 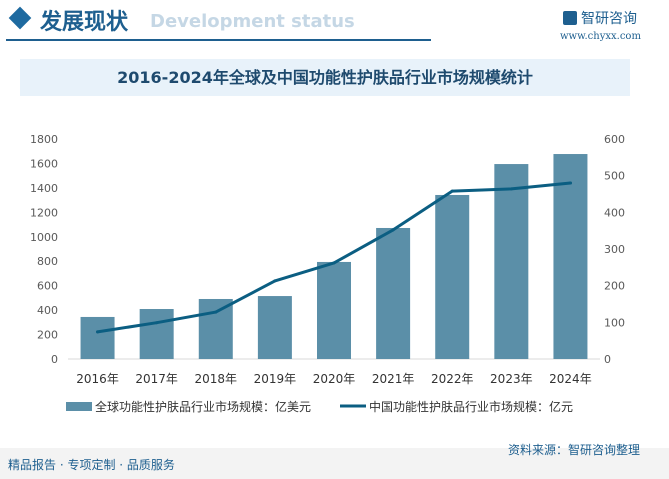 I want to click on legend-line-label: 中国功能性护肤品行业市场规模：亿元, so click(x=471, y=406).